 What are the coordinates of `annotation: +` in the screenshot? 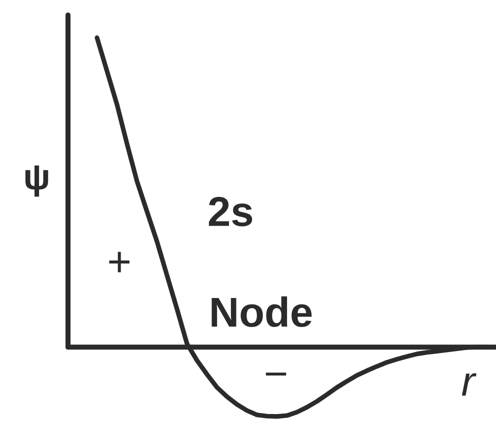 It's located at (119, 262).